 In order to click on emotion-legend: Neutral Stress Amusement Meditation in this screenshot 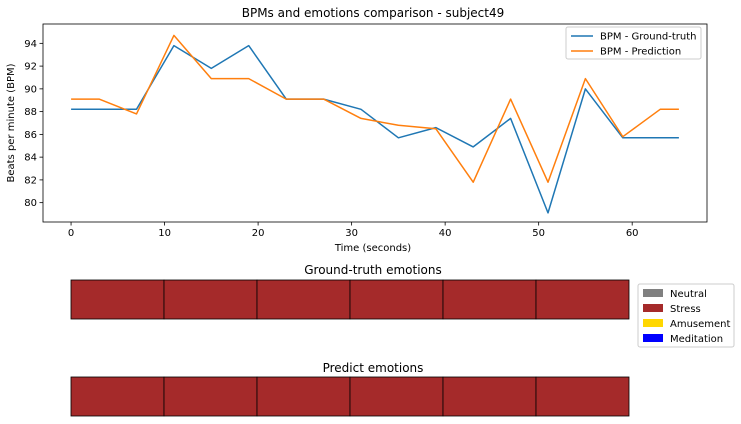, I will do `click(686, 315)`.